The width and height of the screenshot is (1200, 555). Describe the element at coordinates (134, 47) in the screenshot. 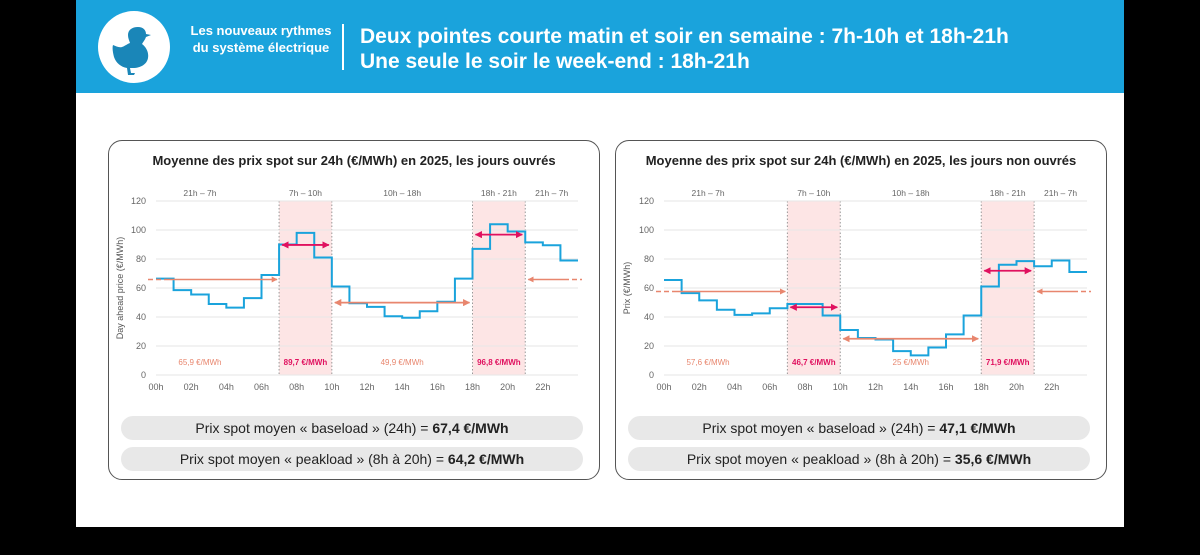

I see `duck-icon` at that location.